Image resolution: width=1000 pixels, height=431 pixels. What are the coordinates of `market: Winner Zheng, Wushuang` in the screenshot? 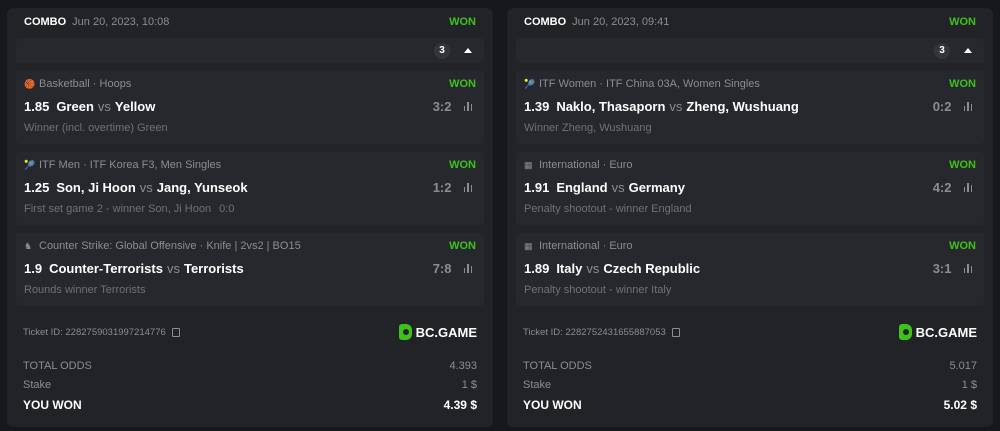 It's located at (588, 128).